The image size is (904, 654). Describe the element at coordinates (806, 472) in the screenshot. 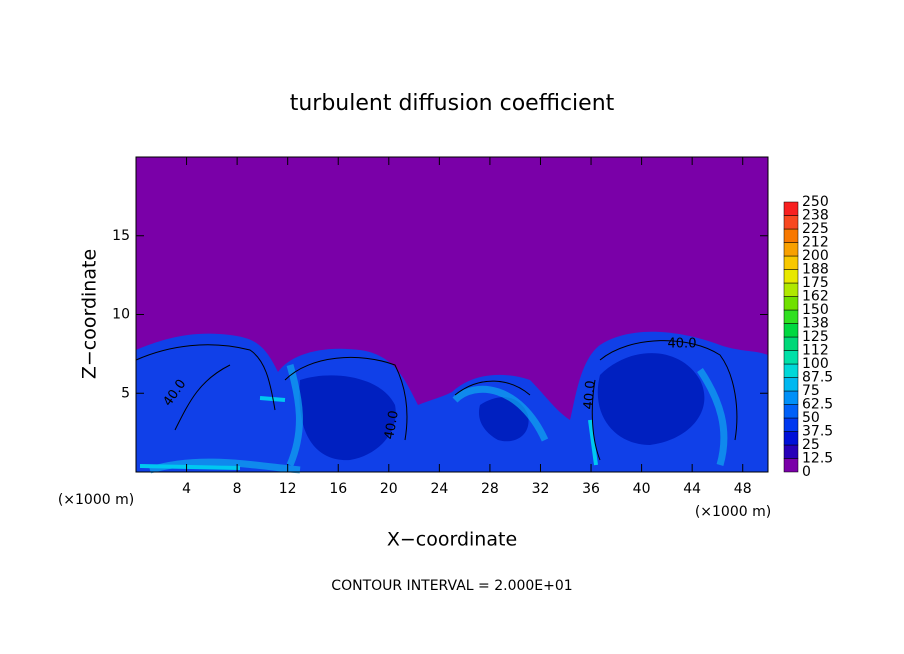

I see `colorbar-label: 0` at that location.